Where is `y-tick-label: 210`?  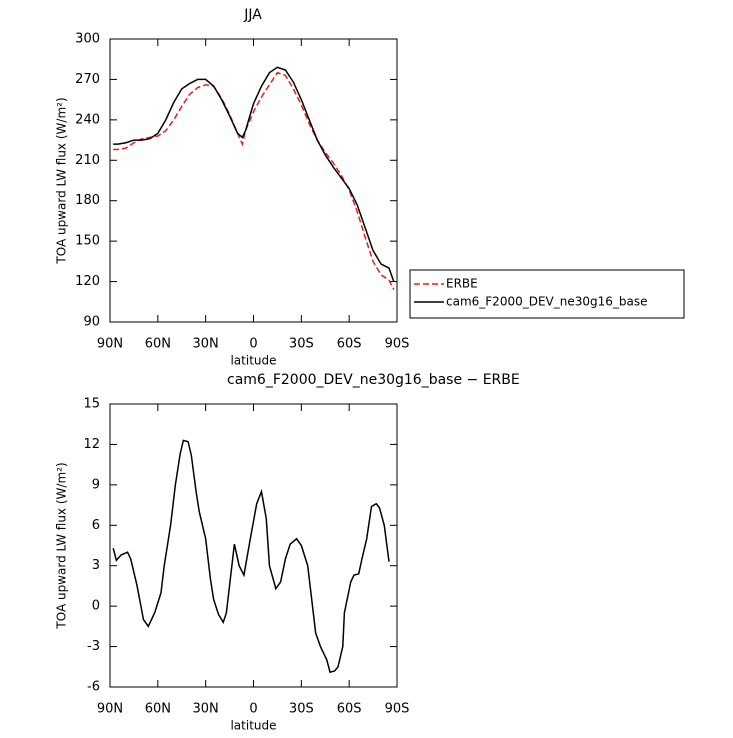 y-tick-label: 210 is located at coordinates (87, 160).